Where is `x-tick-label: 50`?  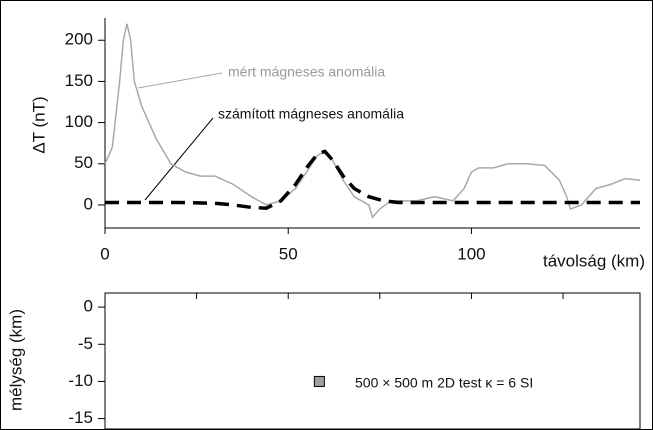
x-tick-label: 50 is located at coordinates (288, 253).